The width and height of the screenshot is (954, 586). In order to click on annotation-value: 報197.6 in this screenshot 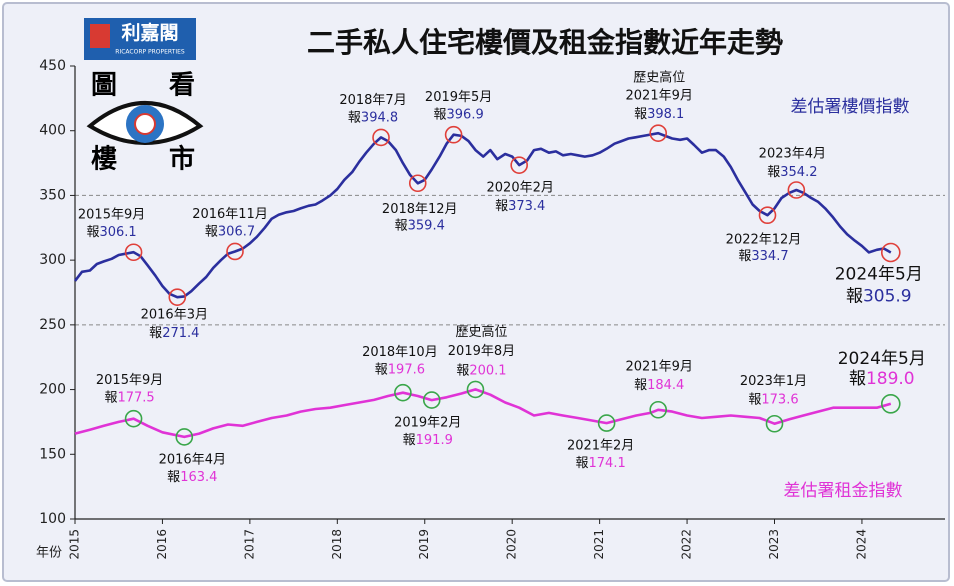, I will do `click(400, 369)`.